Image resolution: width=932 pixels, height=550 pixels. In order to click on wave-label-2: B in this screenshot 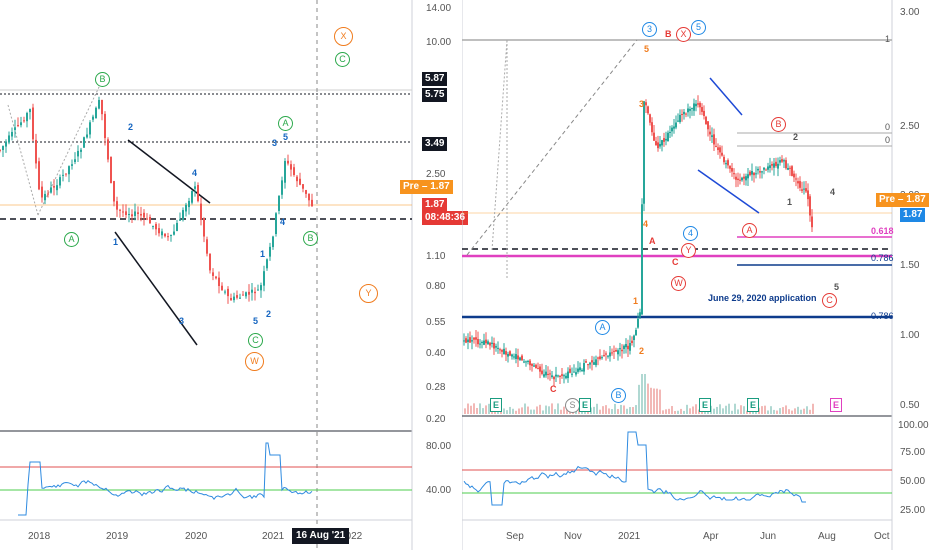, I will do `click(618, 395)`.